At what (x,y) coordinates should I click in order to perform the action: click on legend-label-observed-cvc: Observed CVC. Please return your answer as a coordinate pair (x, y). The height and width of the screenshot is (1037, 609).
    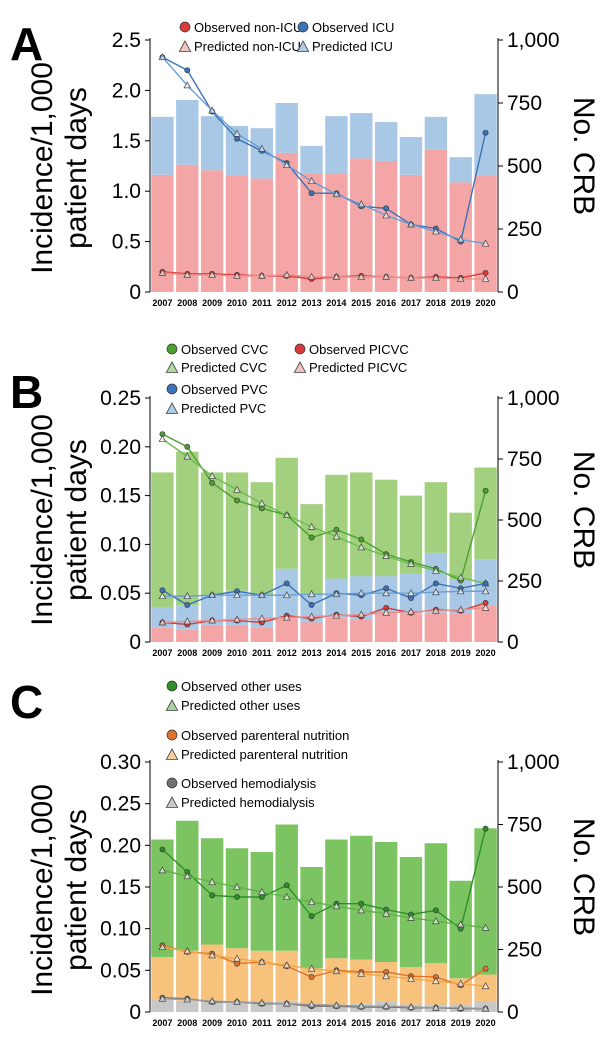
    Looking at the image, I should click on (224, 349).